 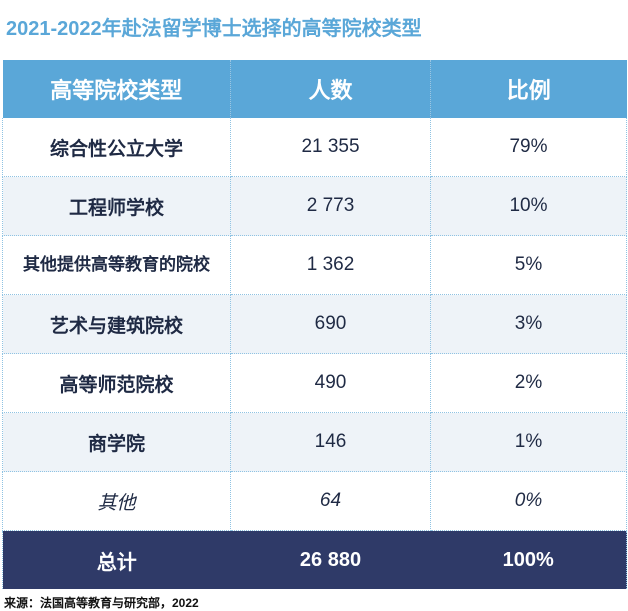 I want to click on row-count: 21 355, so click(x=330, y=147).